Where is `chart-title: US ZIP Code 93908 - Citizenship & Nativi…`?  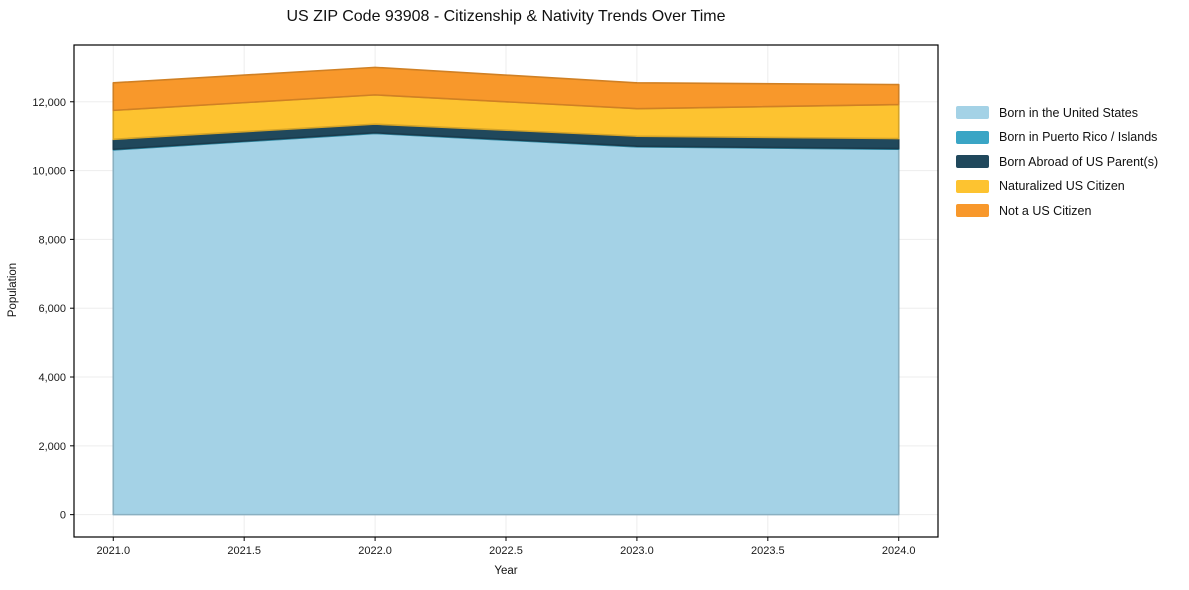 chart-title: US ZIP Code 93908 - Citizenship & Nativi… is located at coordinates (506, 16).